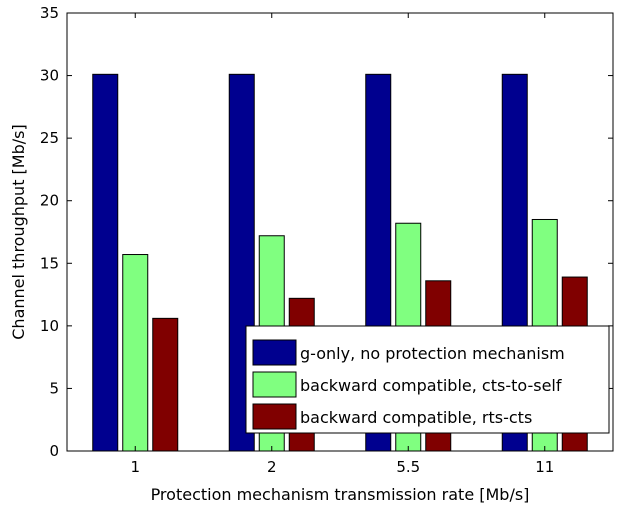 Image resolution: width=623 pixels, height=508 pixels. What do you see at coordinates (49, 138) in the screenshot?
I see `y-tick-label: 25` at bounding box center [49, 138].